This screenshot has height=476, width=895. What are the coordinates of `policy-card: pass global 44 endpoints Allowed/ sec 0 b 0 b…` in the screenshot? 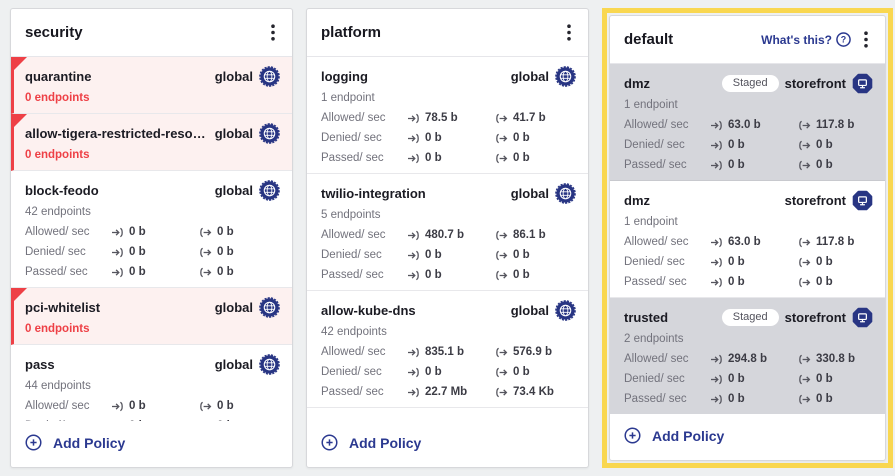 It's located at (151, 383).